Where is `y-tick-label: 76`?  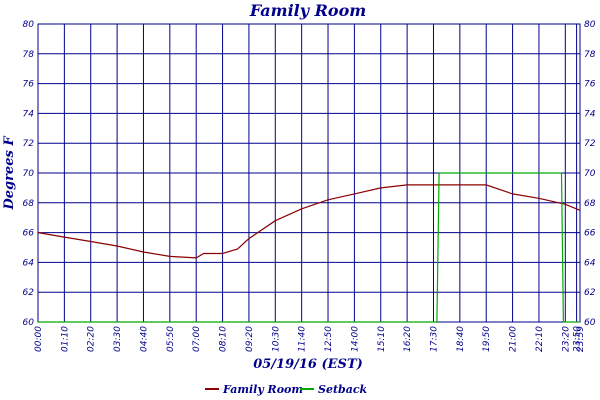 y-tick-label: 76 is located at coordinates (29, 85).